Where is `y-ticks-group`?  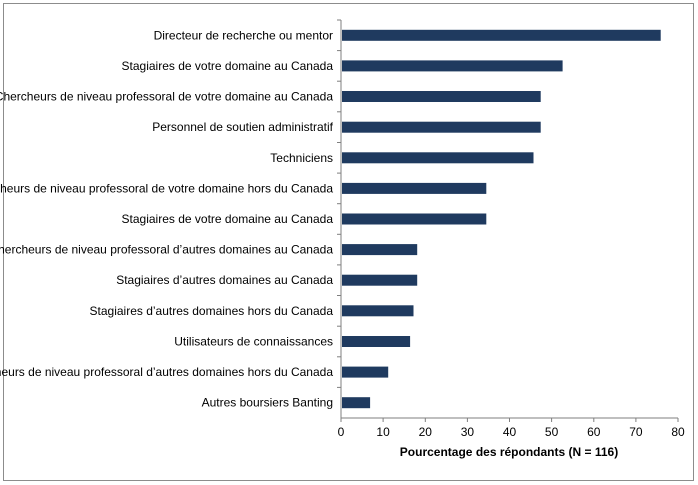 y-ticks-group is located at coordinates (339, 203).